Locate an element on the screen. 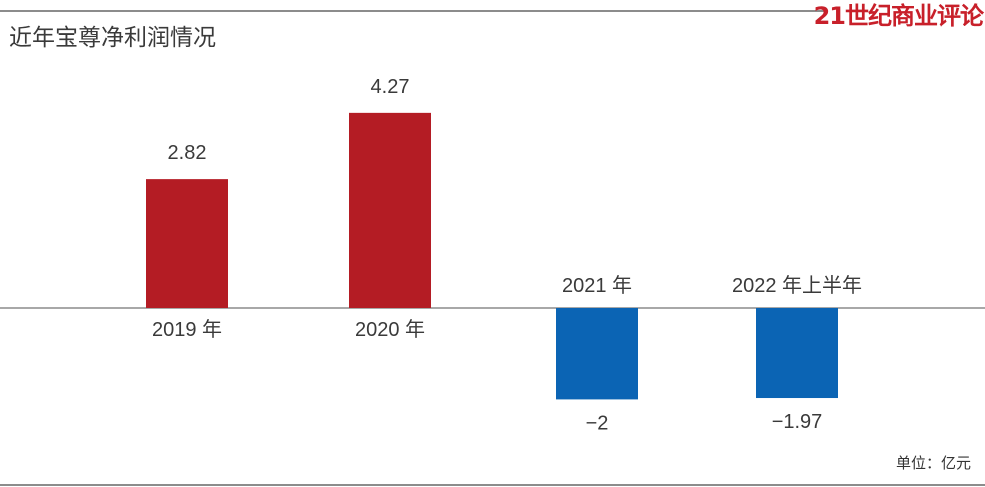 Image resolution: width=985 pixels, height=487 pixels. brand-logo: 21世纪商业评论 is located at coordinates (898, 16).